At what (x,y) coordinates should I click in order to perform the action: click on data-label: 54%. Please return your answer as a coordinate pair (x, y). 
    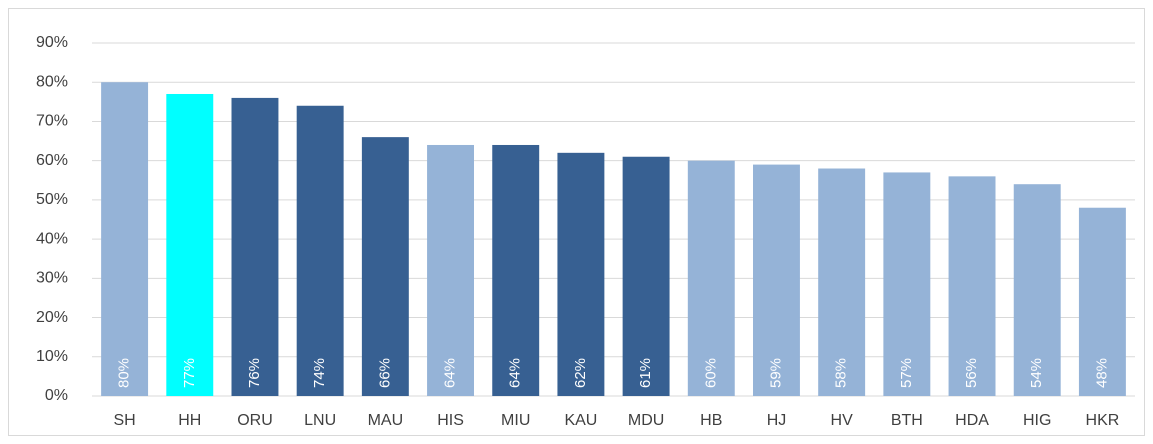
    Looking at the image, I should click on (1036, 373).